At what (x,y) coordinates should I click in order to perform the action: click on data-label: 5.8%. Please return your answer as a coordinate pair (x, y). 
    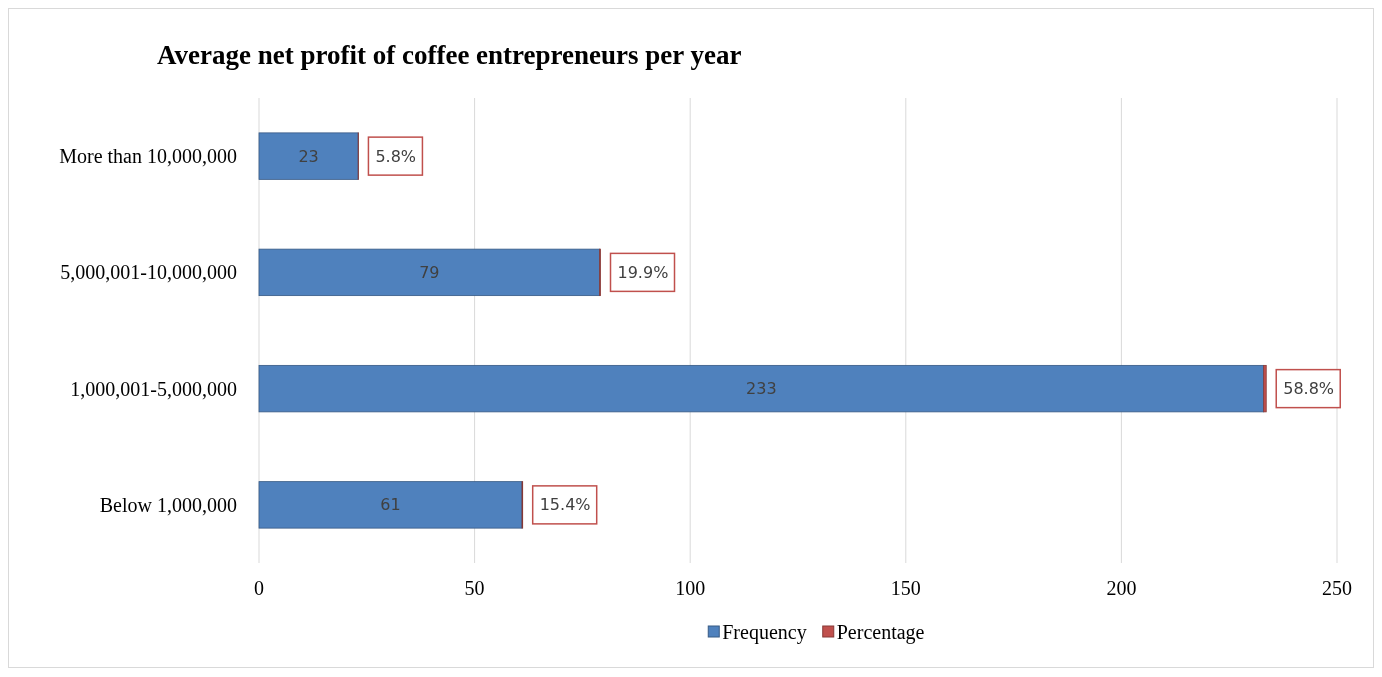
    Looking at the image, I should click on (396, 156).